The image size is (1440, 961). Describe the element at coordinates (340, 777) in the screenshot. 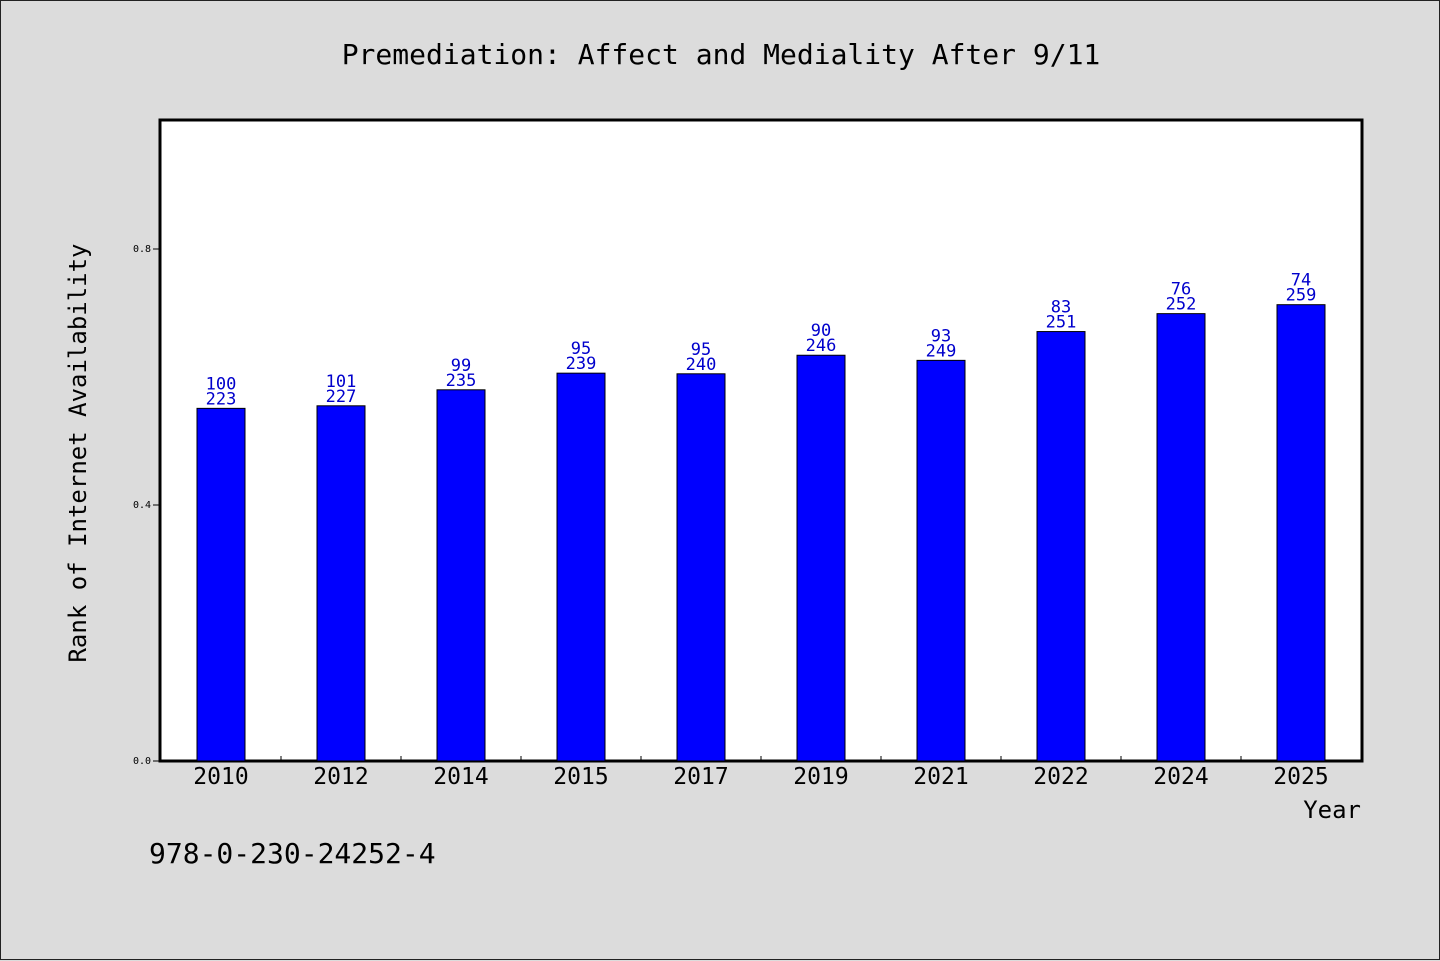

I see `x-tick-label-2012: 2012` at that location.